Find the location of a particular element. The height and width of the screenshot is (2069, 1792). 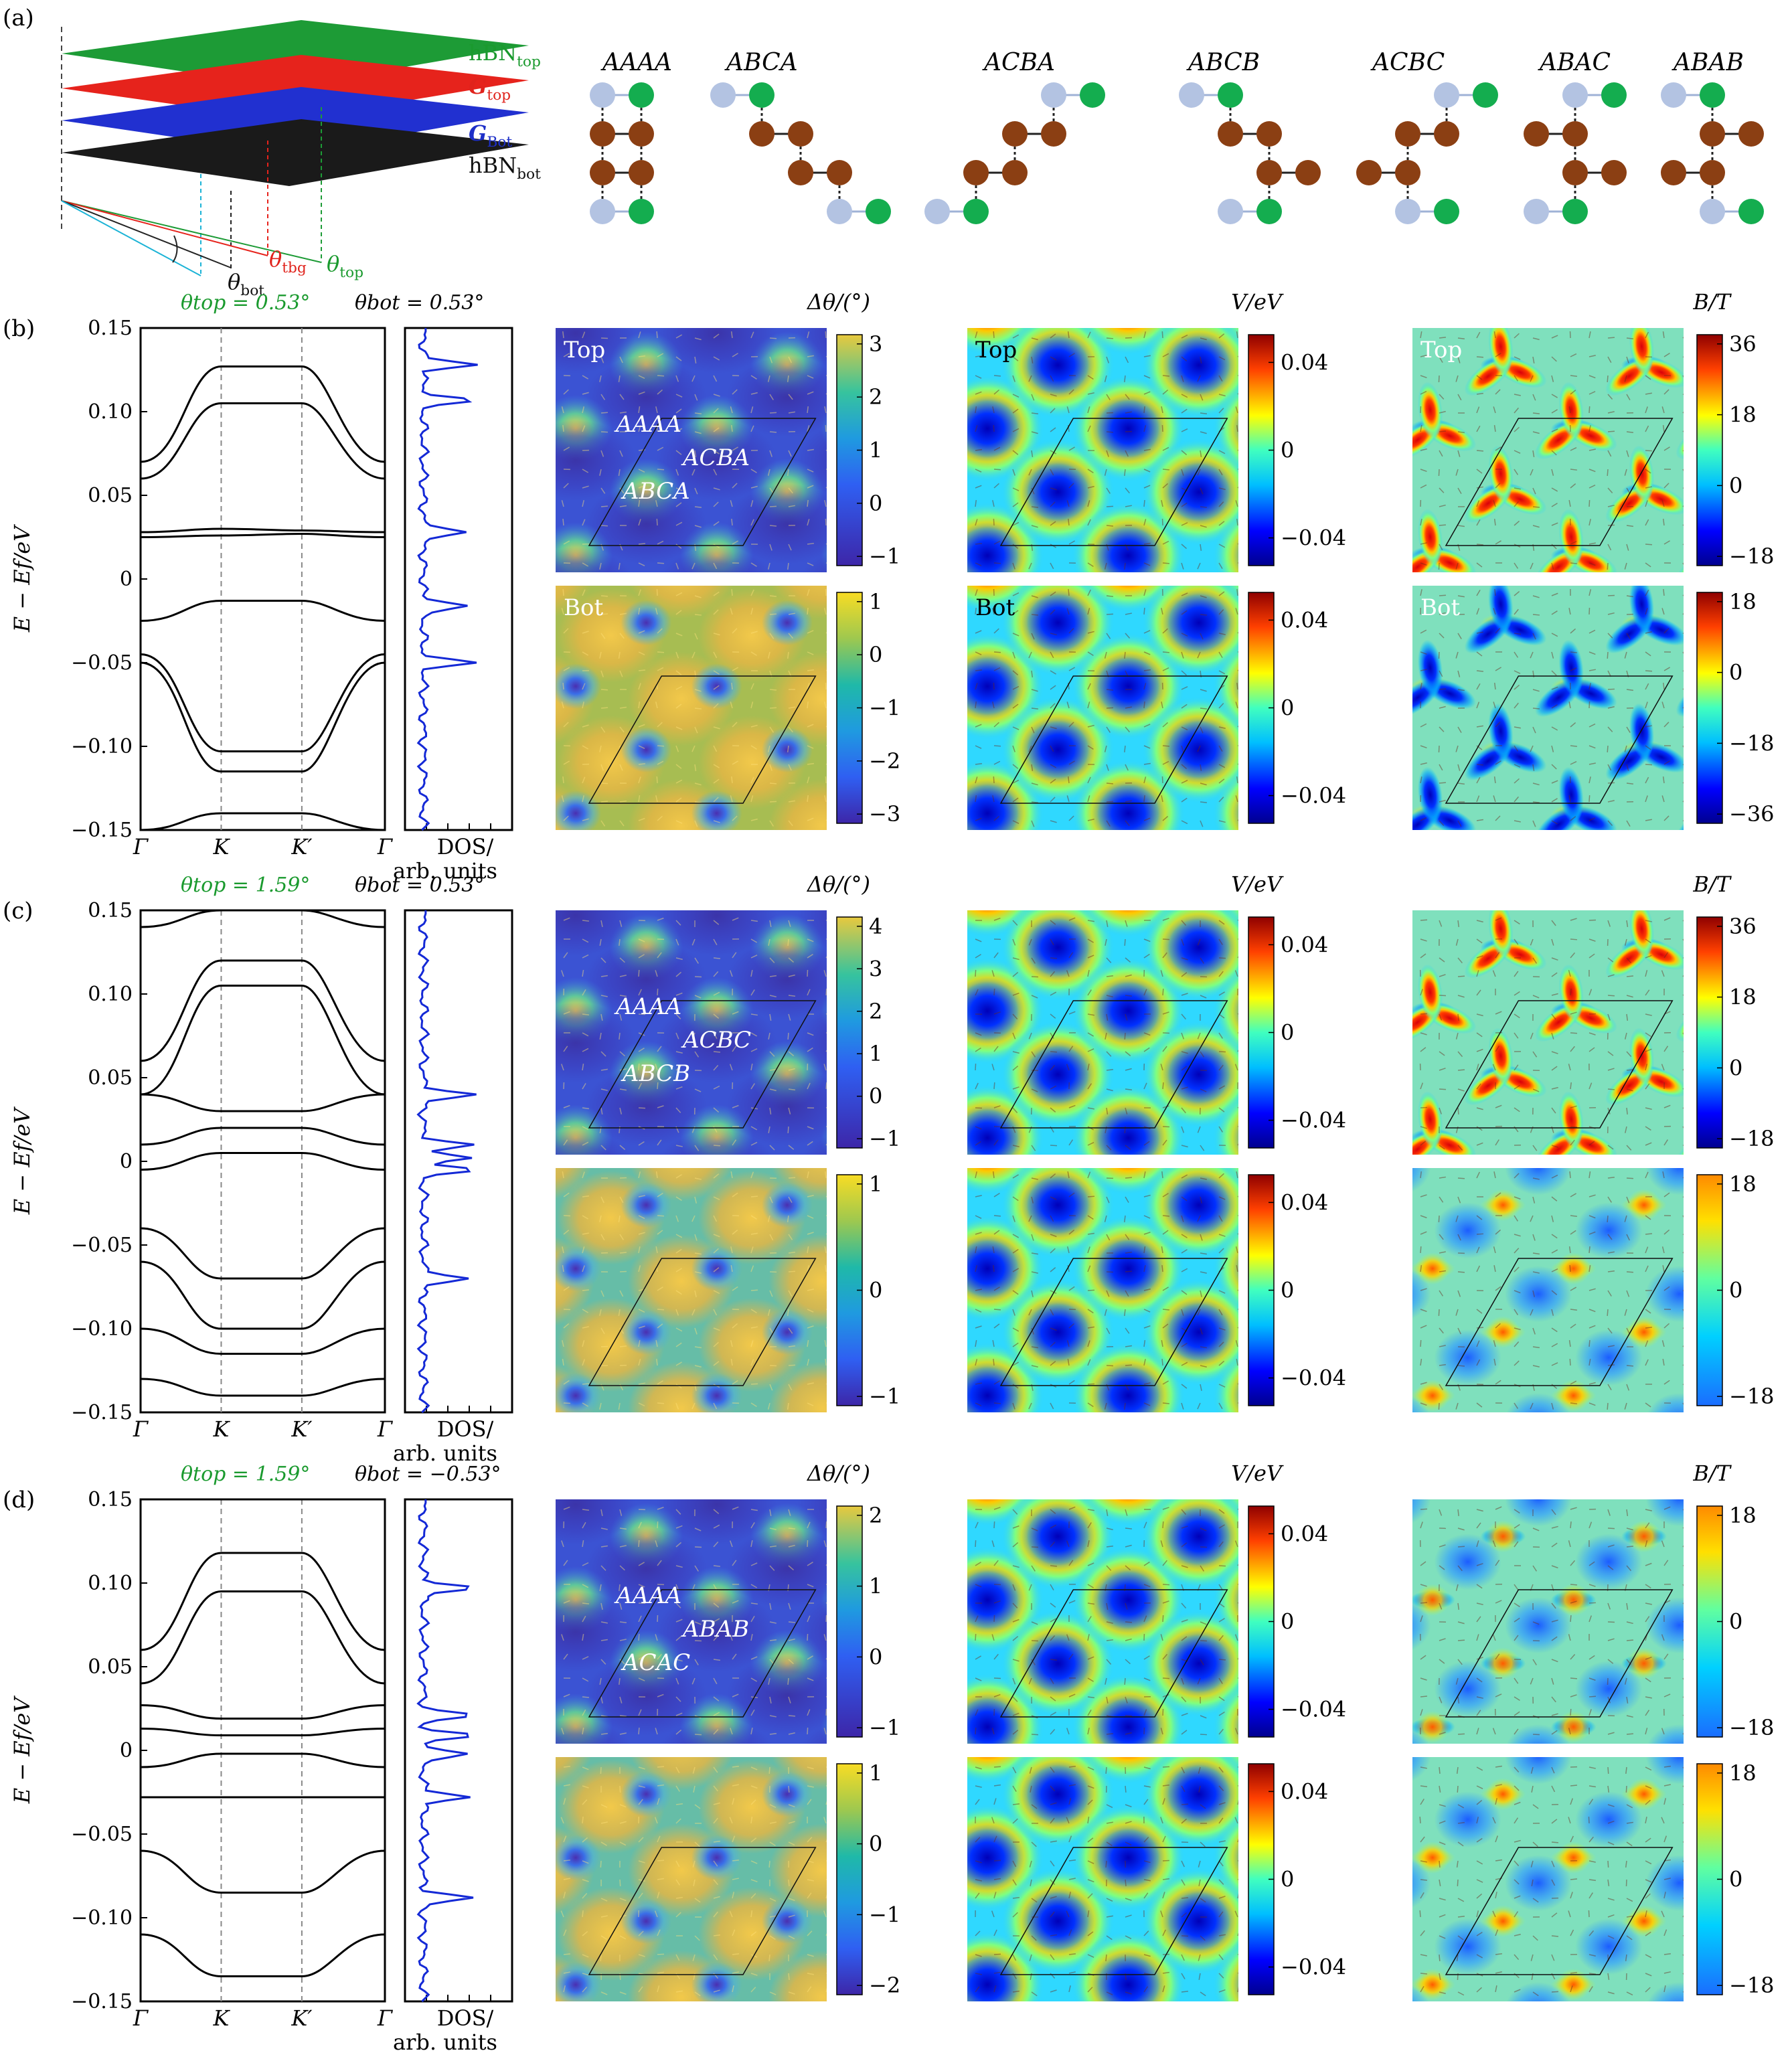

cbar-label: 3 is located at coordinates (876, 969).